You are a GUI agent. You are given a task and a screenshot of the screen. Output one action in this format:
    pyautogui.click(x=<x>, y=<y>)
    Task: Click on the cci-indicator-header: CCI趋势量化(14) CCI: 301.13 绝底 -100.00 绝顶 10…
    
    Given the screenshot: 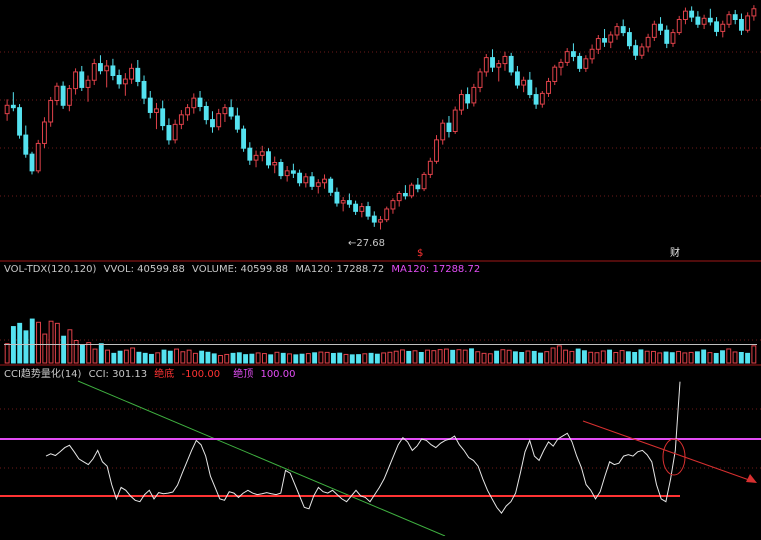 What is the action you would take?
    pyautogui.click(x=153, y=375)
    